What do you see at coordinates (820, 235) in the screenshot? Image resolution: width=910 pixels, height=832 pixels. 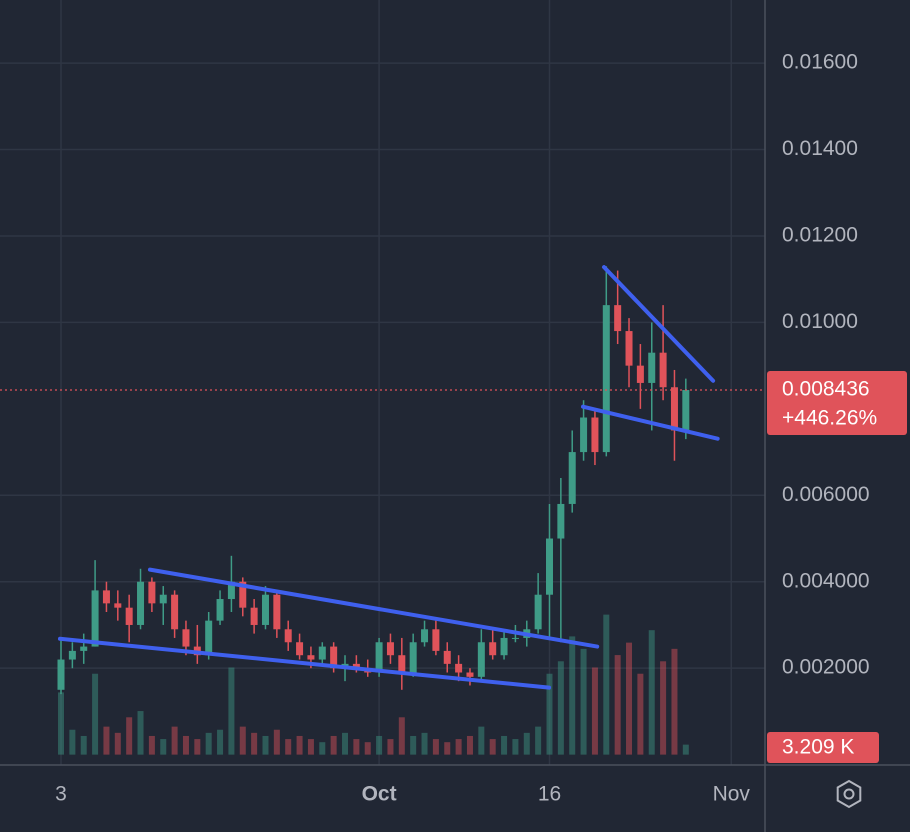 I see `y-tick-label: 0.01200` at bounding box center [820, 235].